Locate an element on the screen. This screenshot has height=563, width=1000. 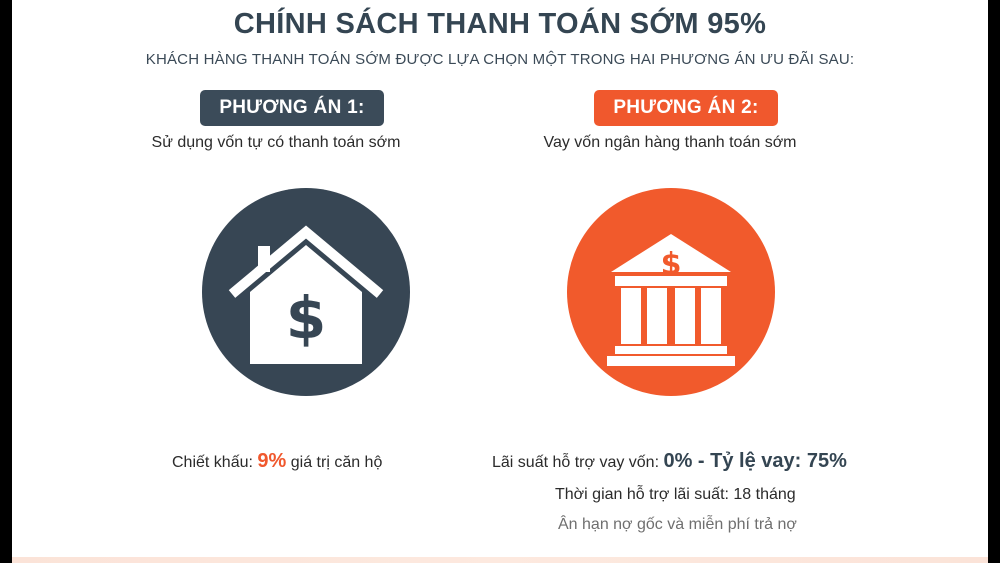
page-title: CHÍNH SÁCH THANH TOÁN SỚM 95% is located at coordinates (500, 24).